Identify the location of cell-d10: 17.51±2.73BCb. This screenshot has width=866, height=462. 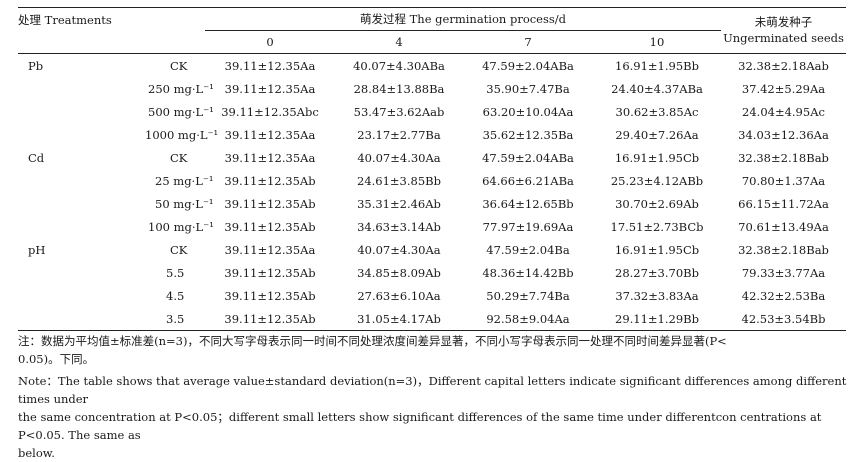
(657, 226).